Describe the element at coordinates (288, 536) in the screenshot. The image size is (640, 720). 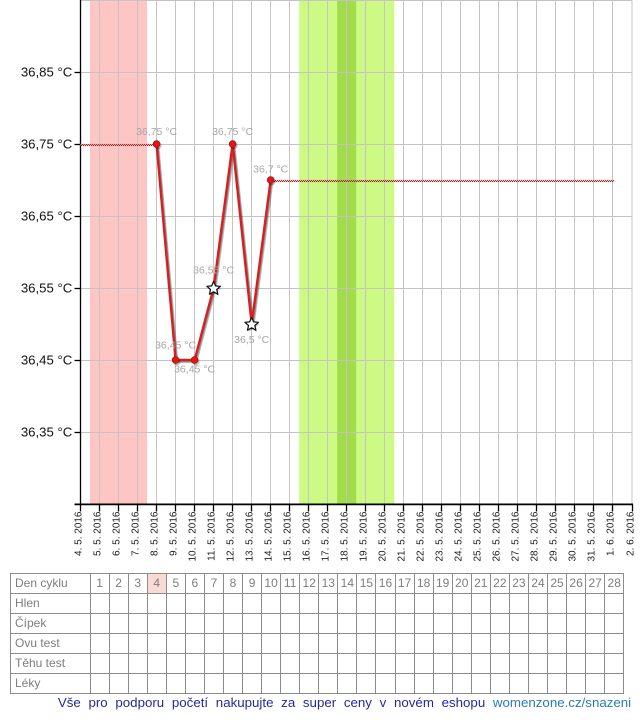
I see `svg-text: 15. 5. 2016` at that location.